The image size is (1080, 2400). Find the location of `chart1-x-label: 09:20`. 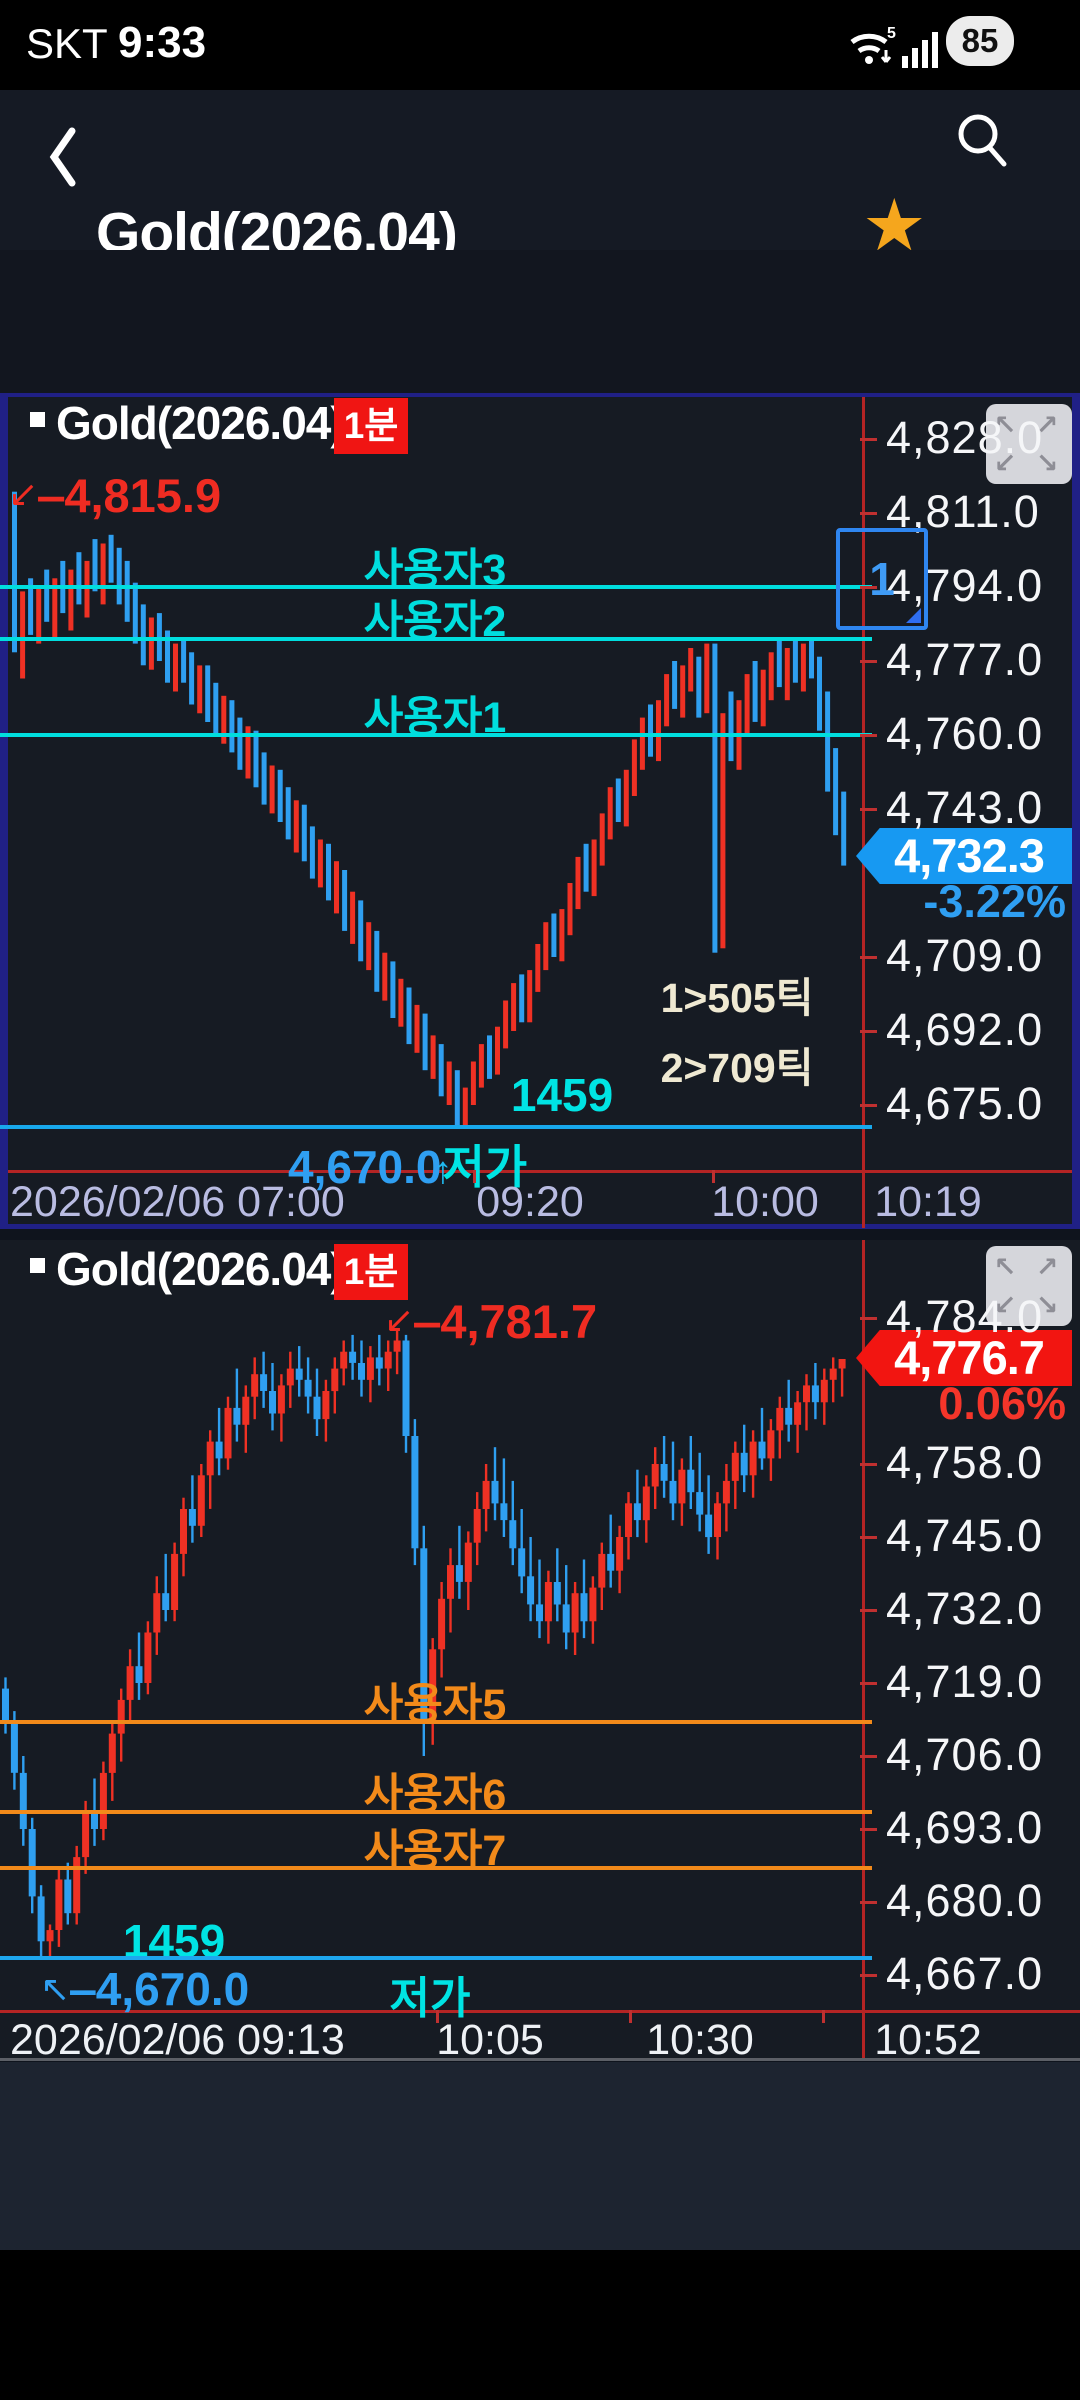

chart1-x-label: 09:20 is located at coordinates (530, 1202).